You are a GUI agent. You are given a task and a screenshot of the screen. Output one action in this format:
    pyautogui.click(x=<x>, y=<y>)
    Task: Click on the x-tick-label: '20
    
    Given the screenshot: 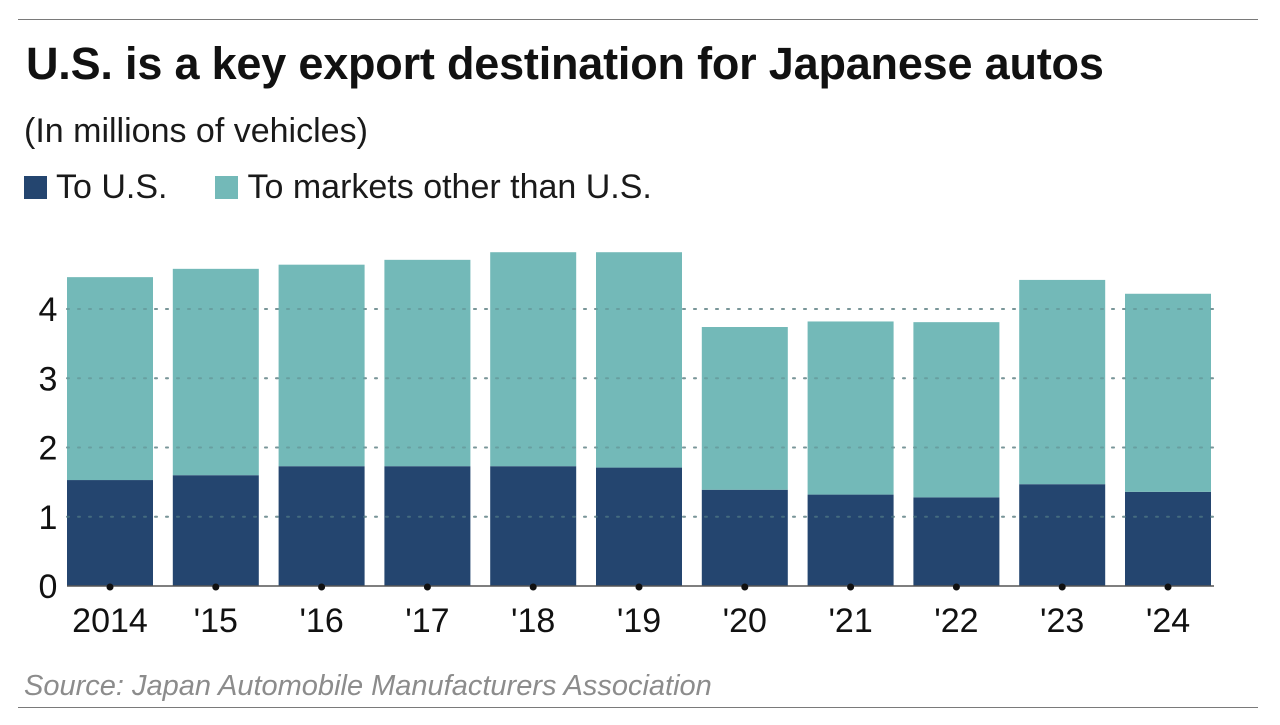 What is the action you would take?
    pyautogui.click(x=745, y=621)
    